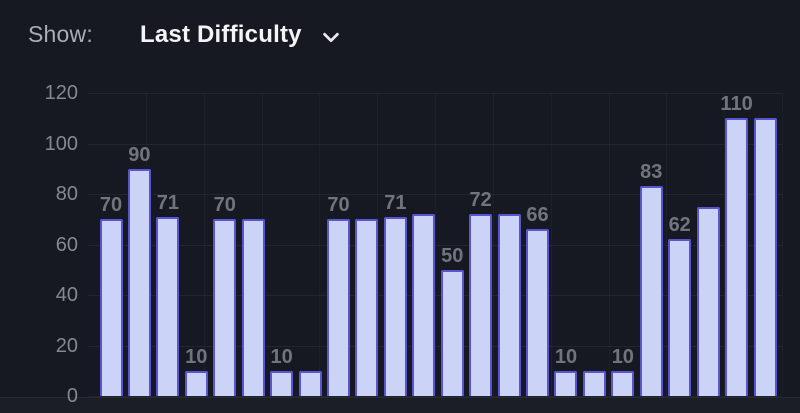  Describe the element at coordinates (61, 93) in the screenshot. I see `y-axis-tick: 120` at that location.